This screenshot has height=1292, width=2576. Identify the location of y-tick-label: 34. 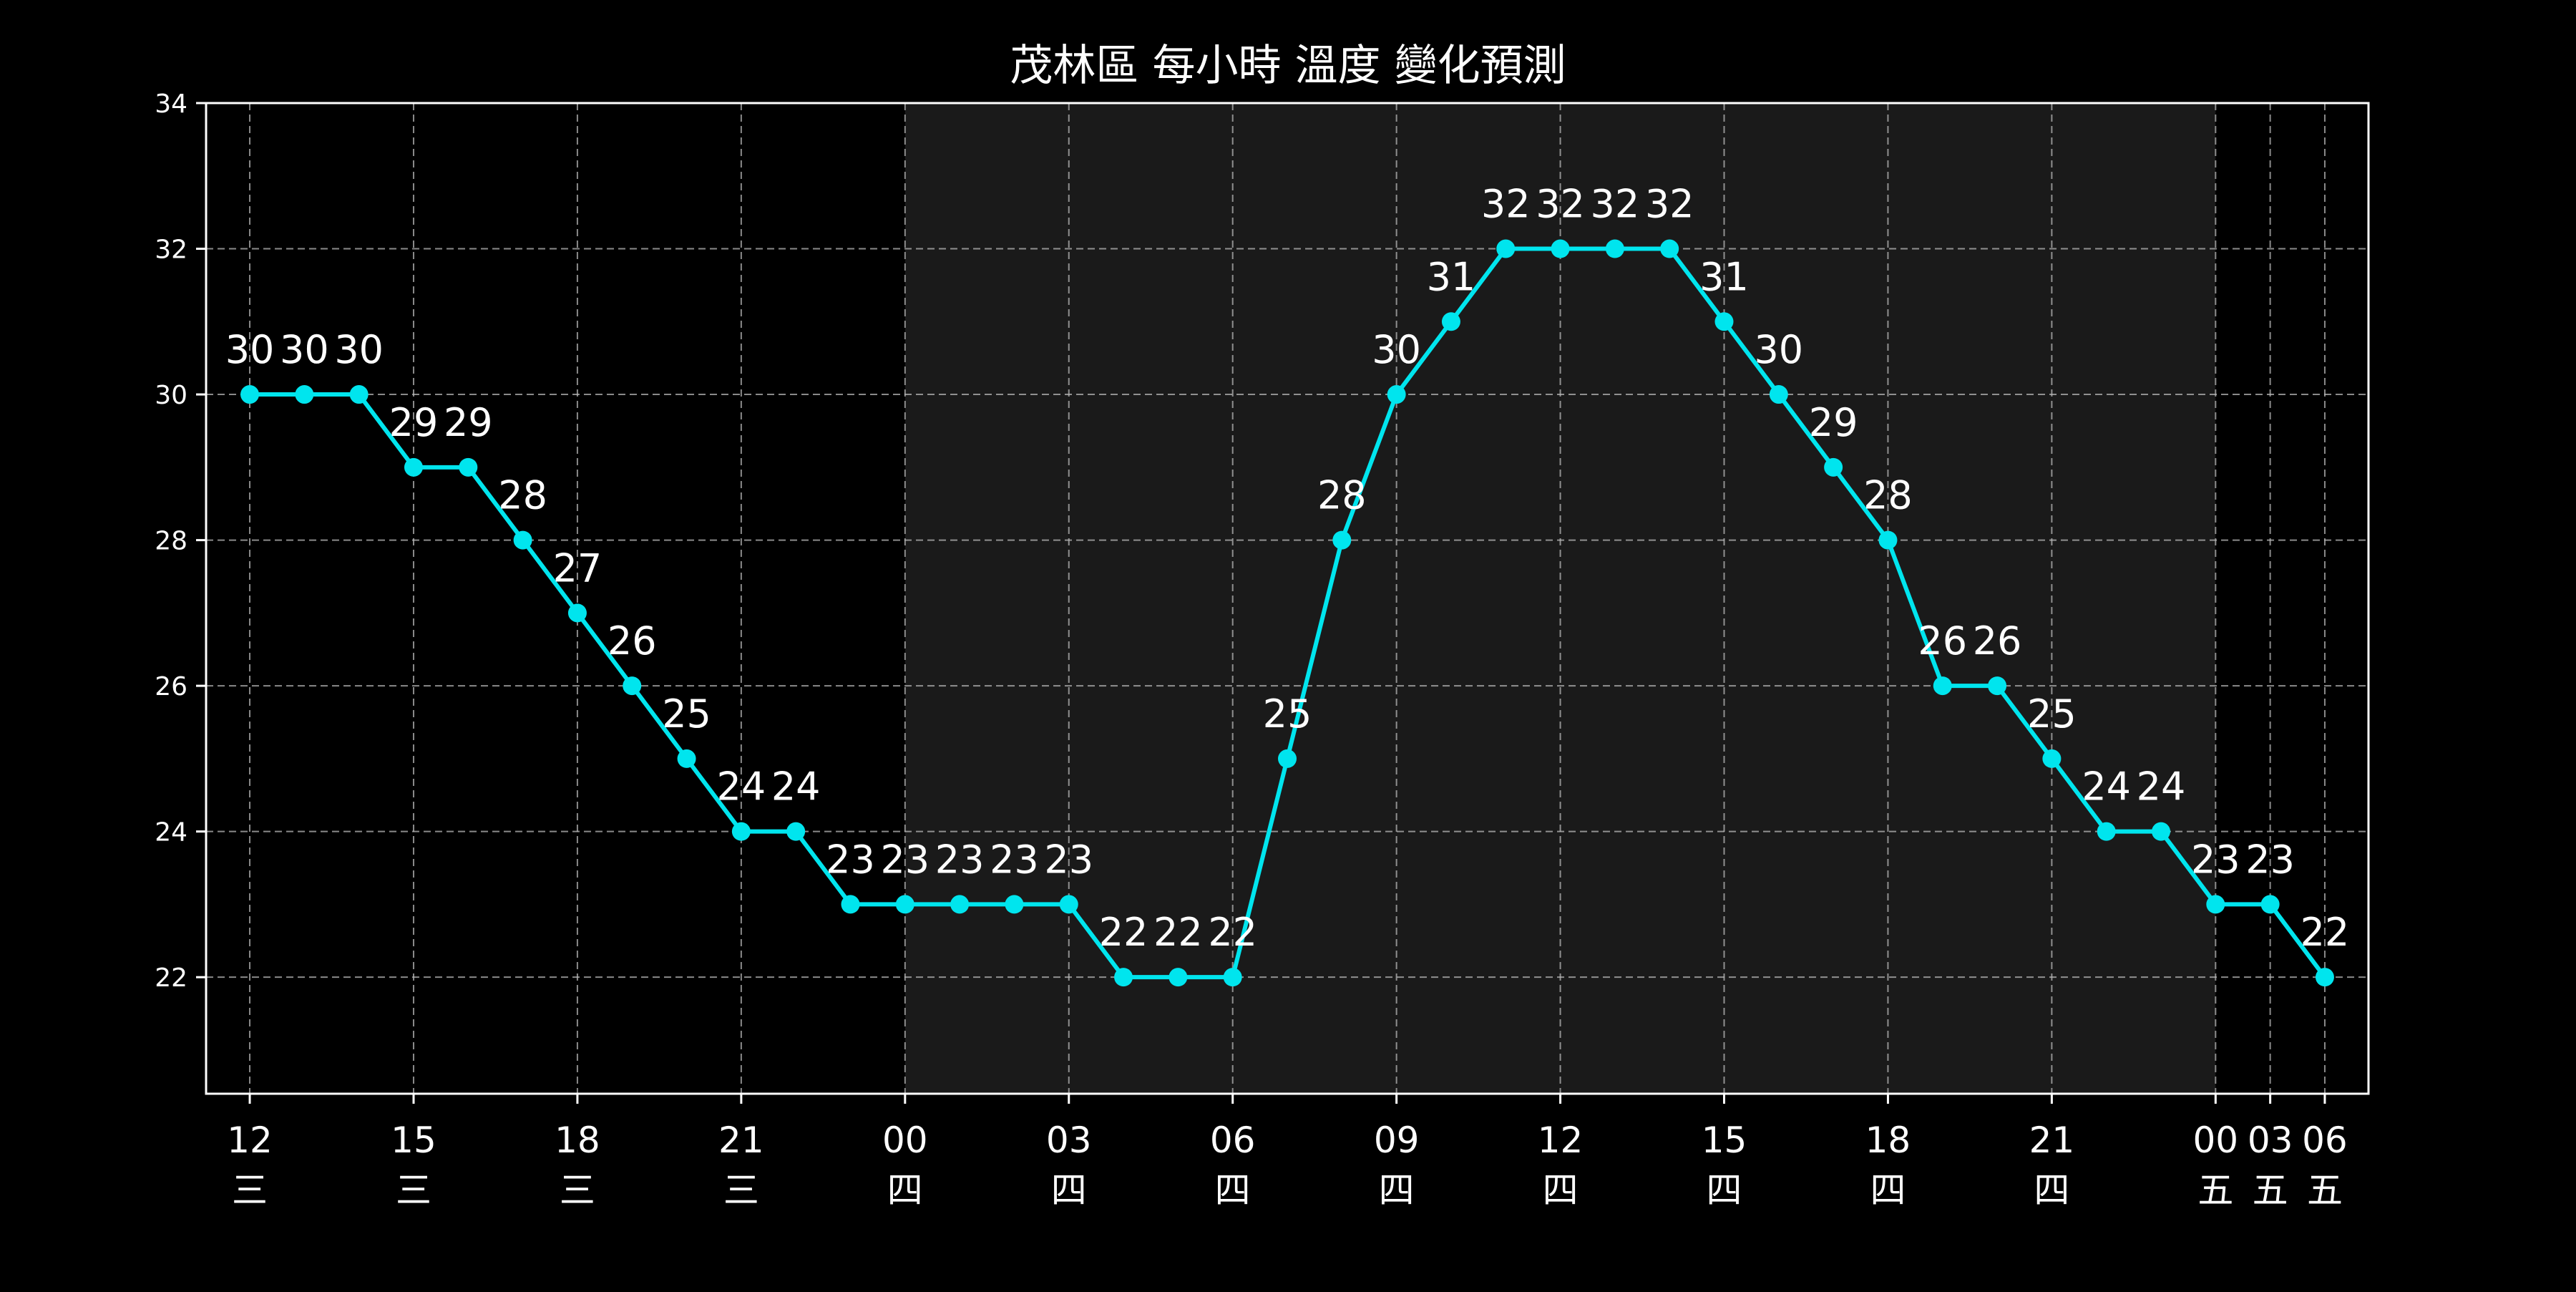
(171, 104).